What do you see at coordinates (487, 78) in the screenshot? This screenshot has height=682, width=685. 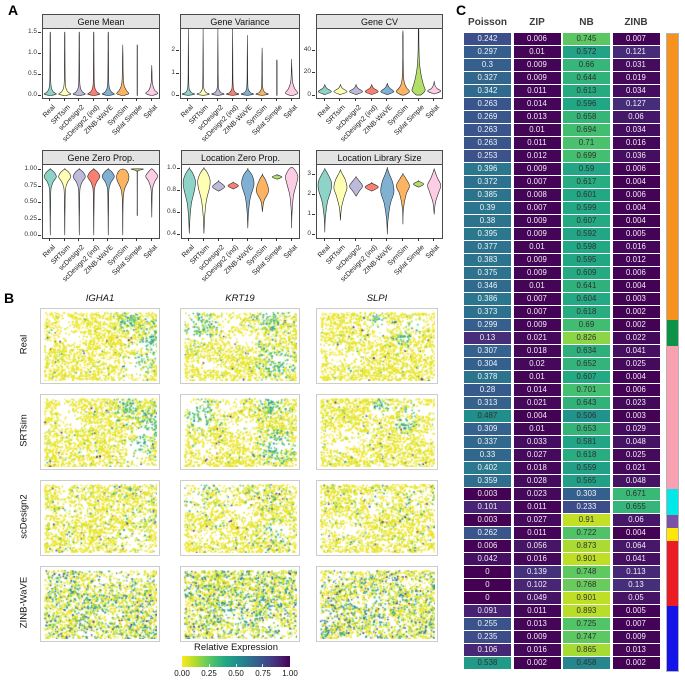 I see `heatmap-cell: 0.327` at bounding box center [487, 78].